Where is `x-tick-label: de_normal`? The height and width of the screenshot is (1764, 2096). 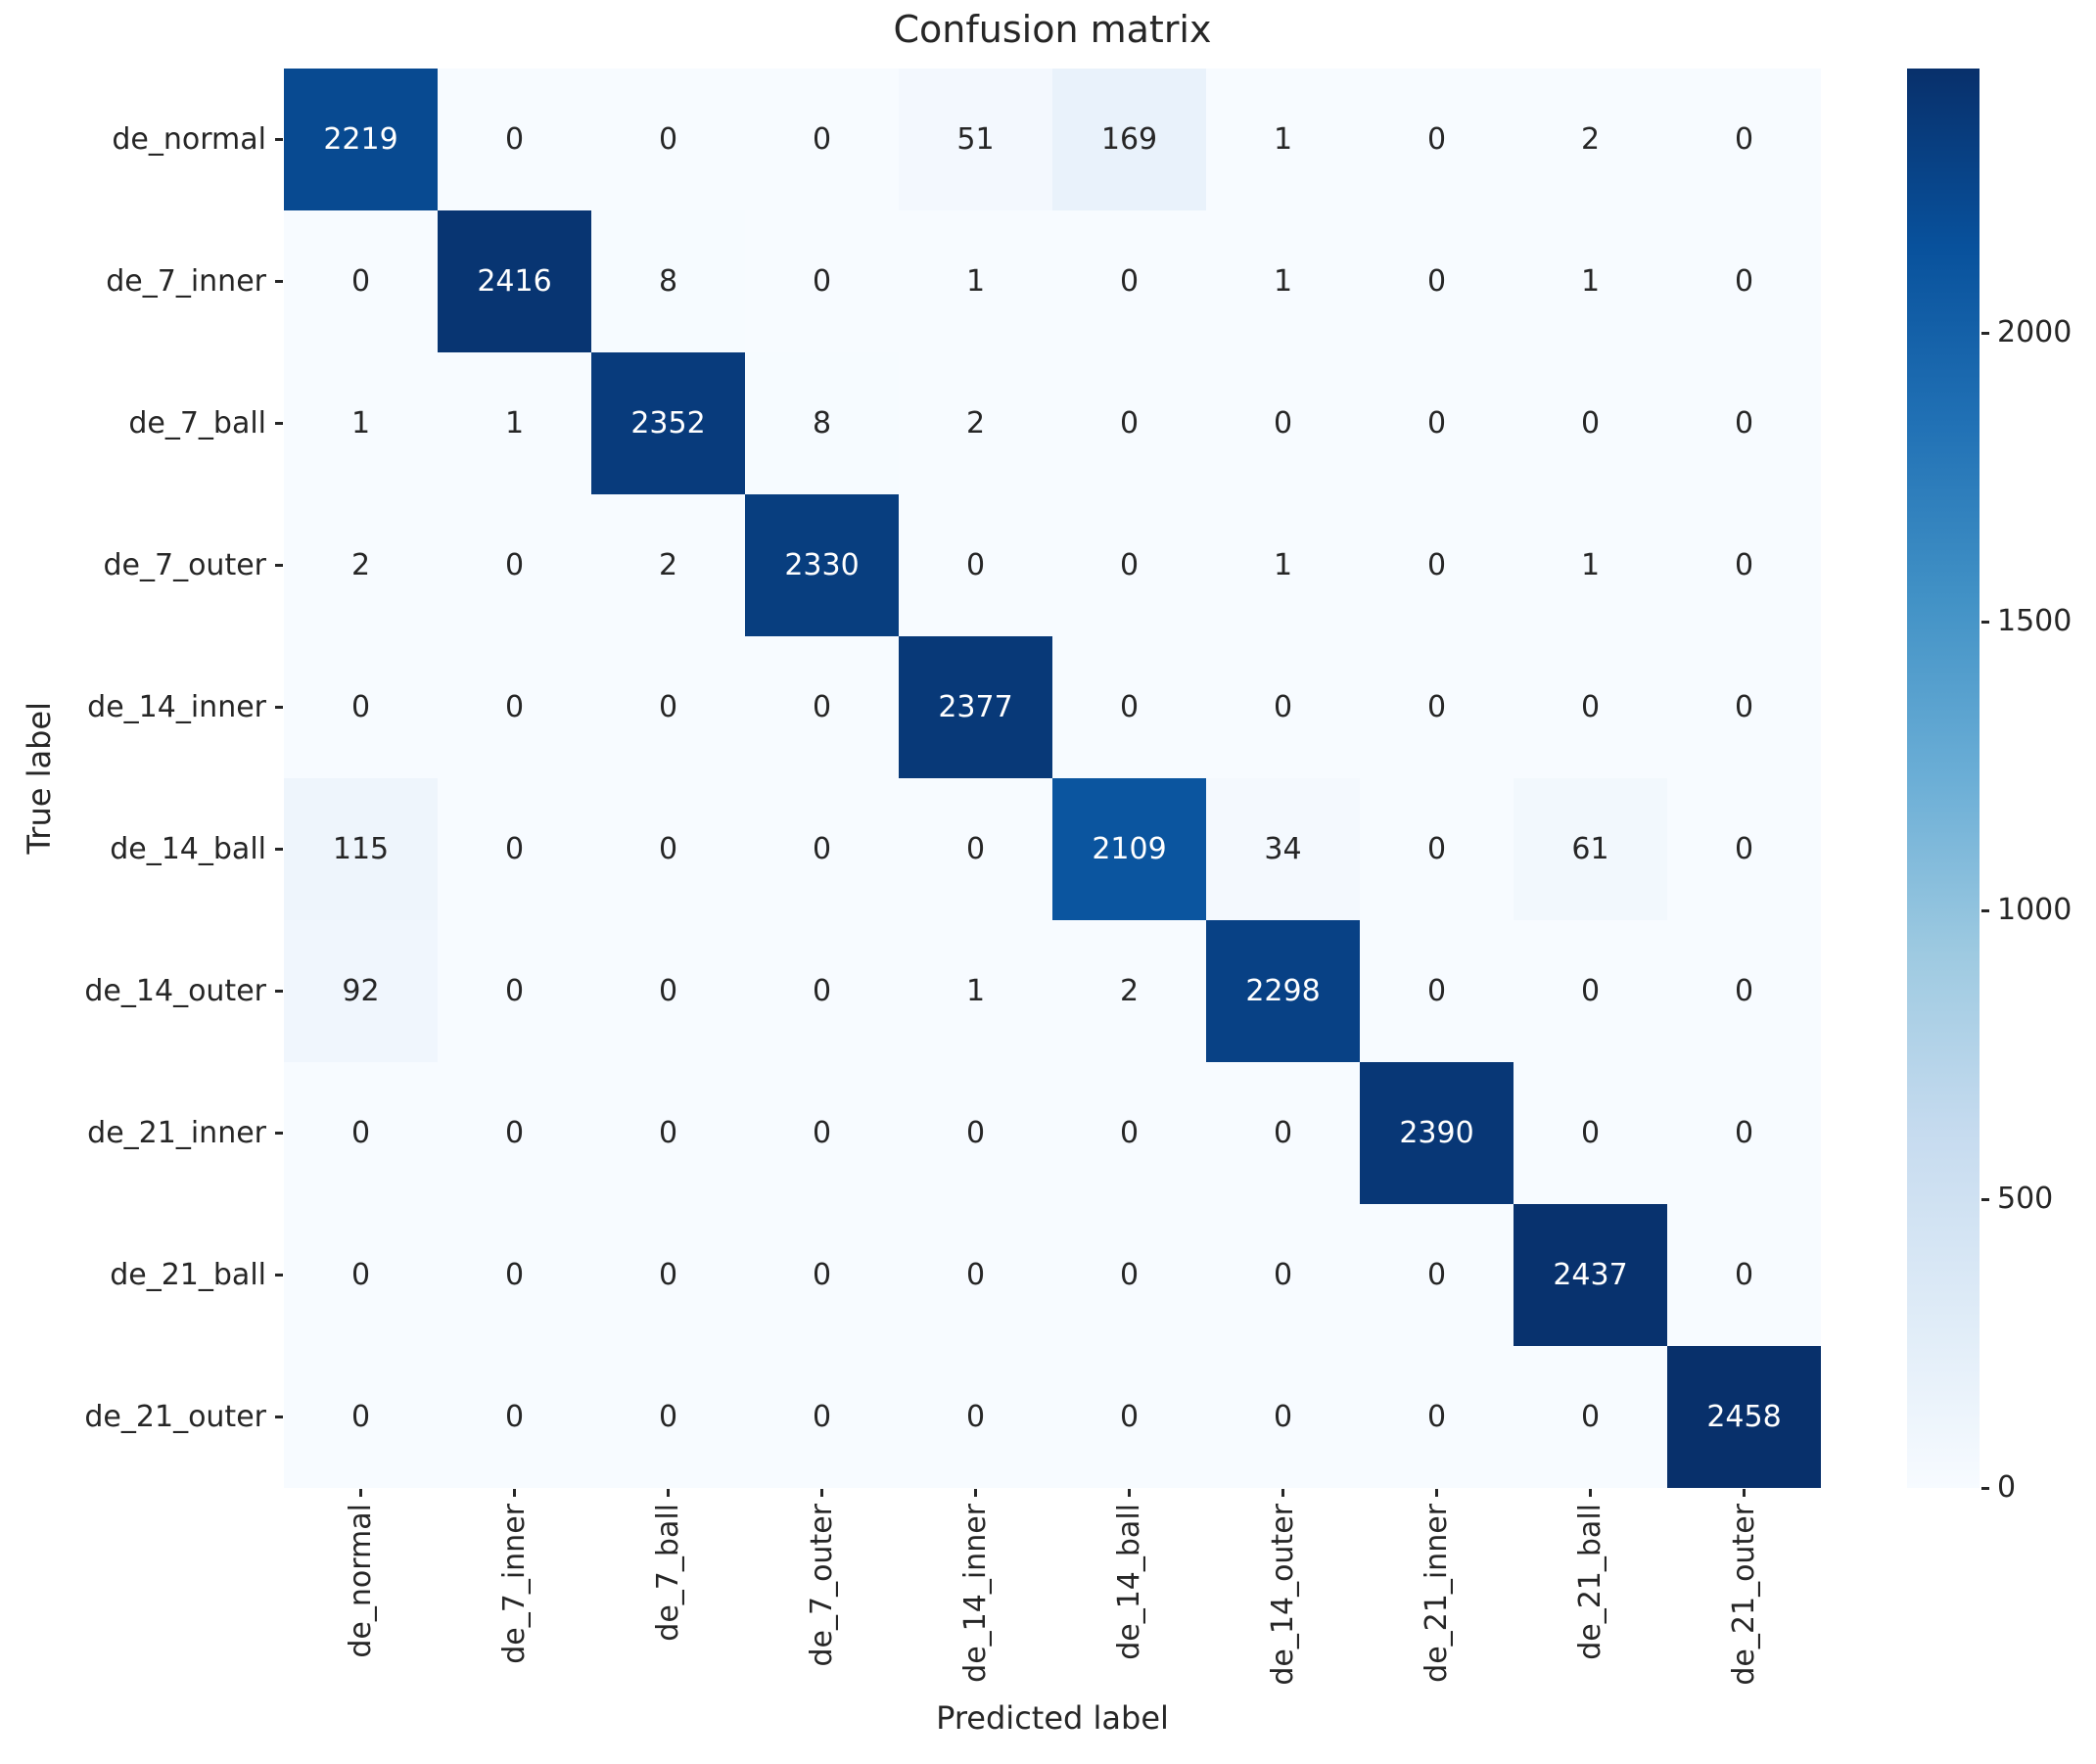
x-tick-label: de_normal is located at coordinates (360, 1581).